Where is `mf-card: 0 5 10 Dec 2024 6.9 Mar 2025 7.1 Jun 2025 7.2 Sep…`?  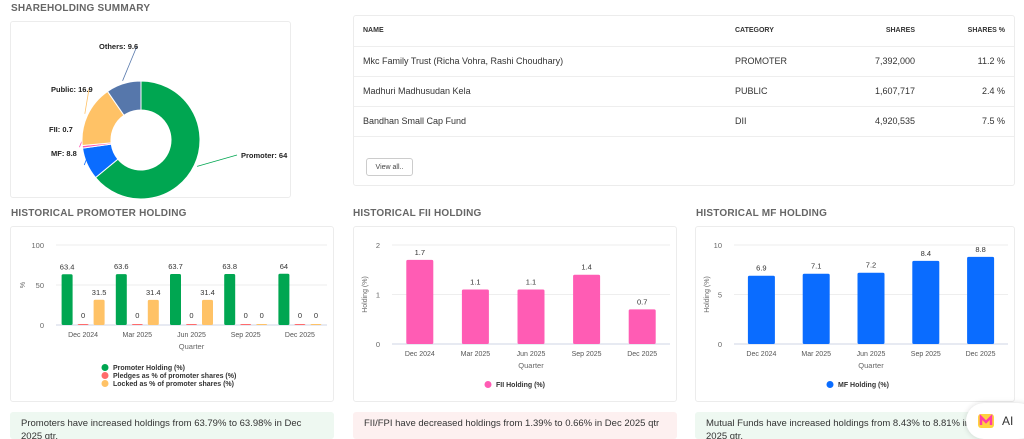 mf-card: 0 5 10 Dec 2024 6.9 Mar 2025 7.1 Jun 2025 7.2 Sep… is located at coordinates (855, 314).